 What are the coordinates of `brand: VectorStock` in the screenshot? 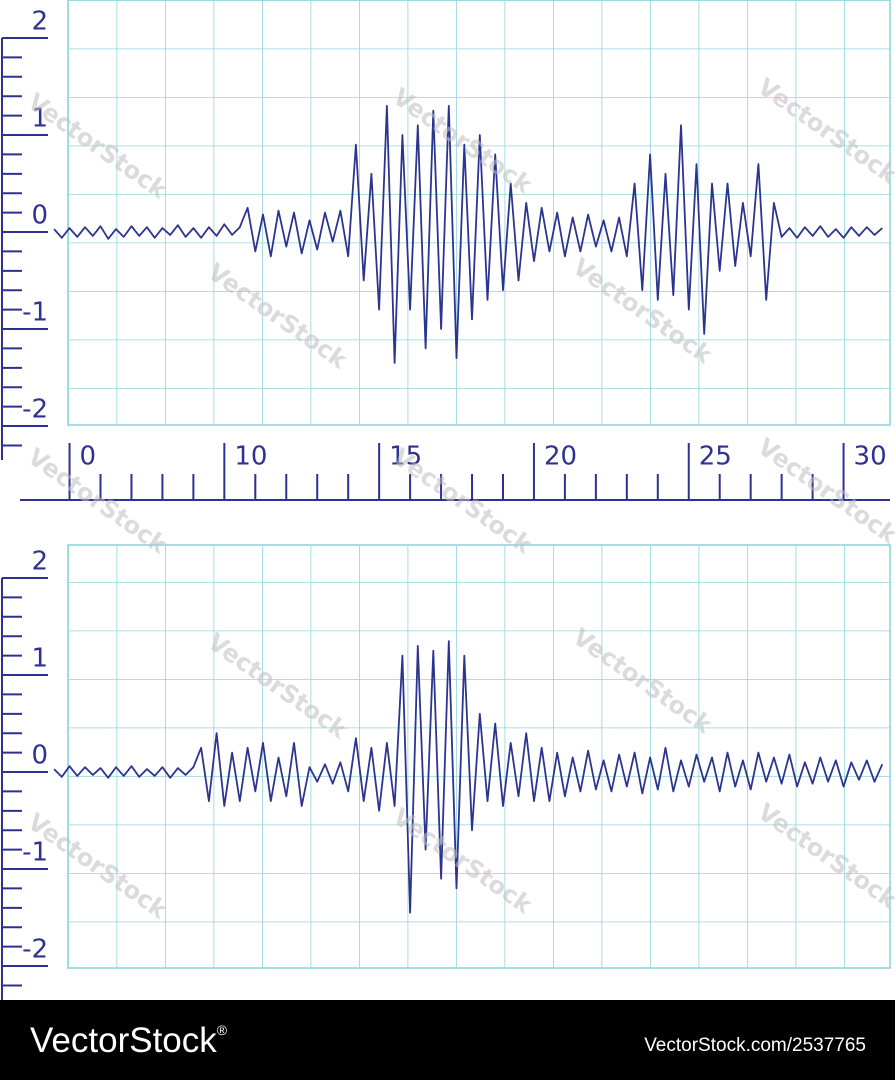 It's located at (123, 1040).